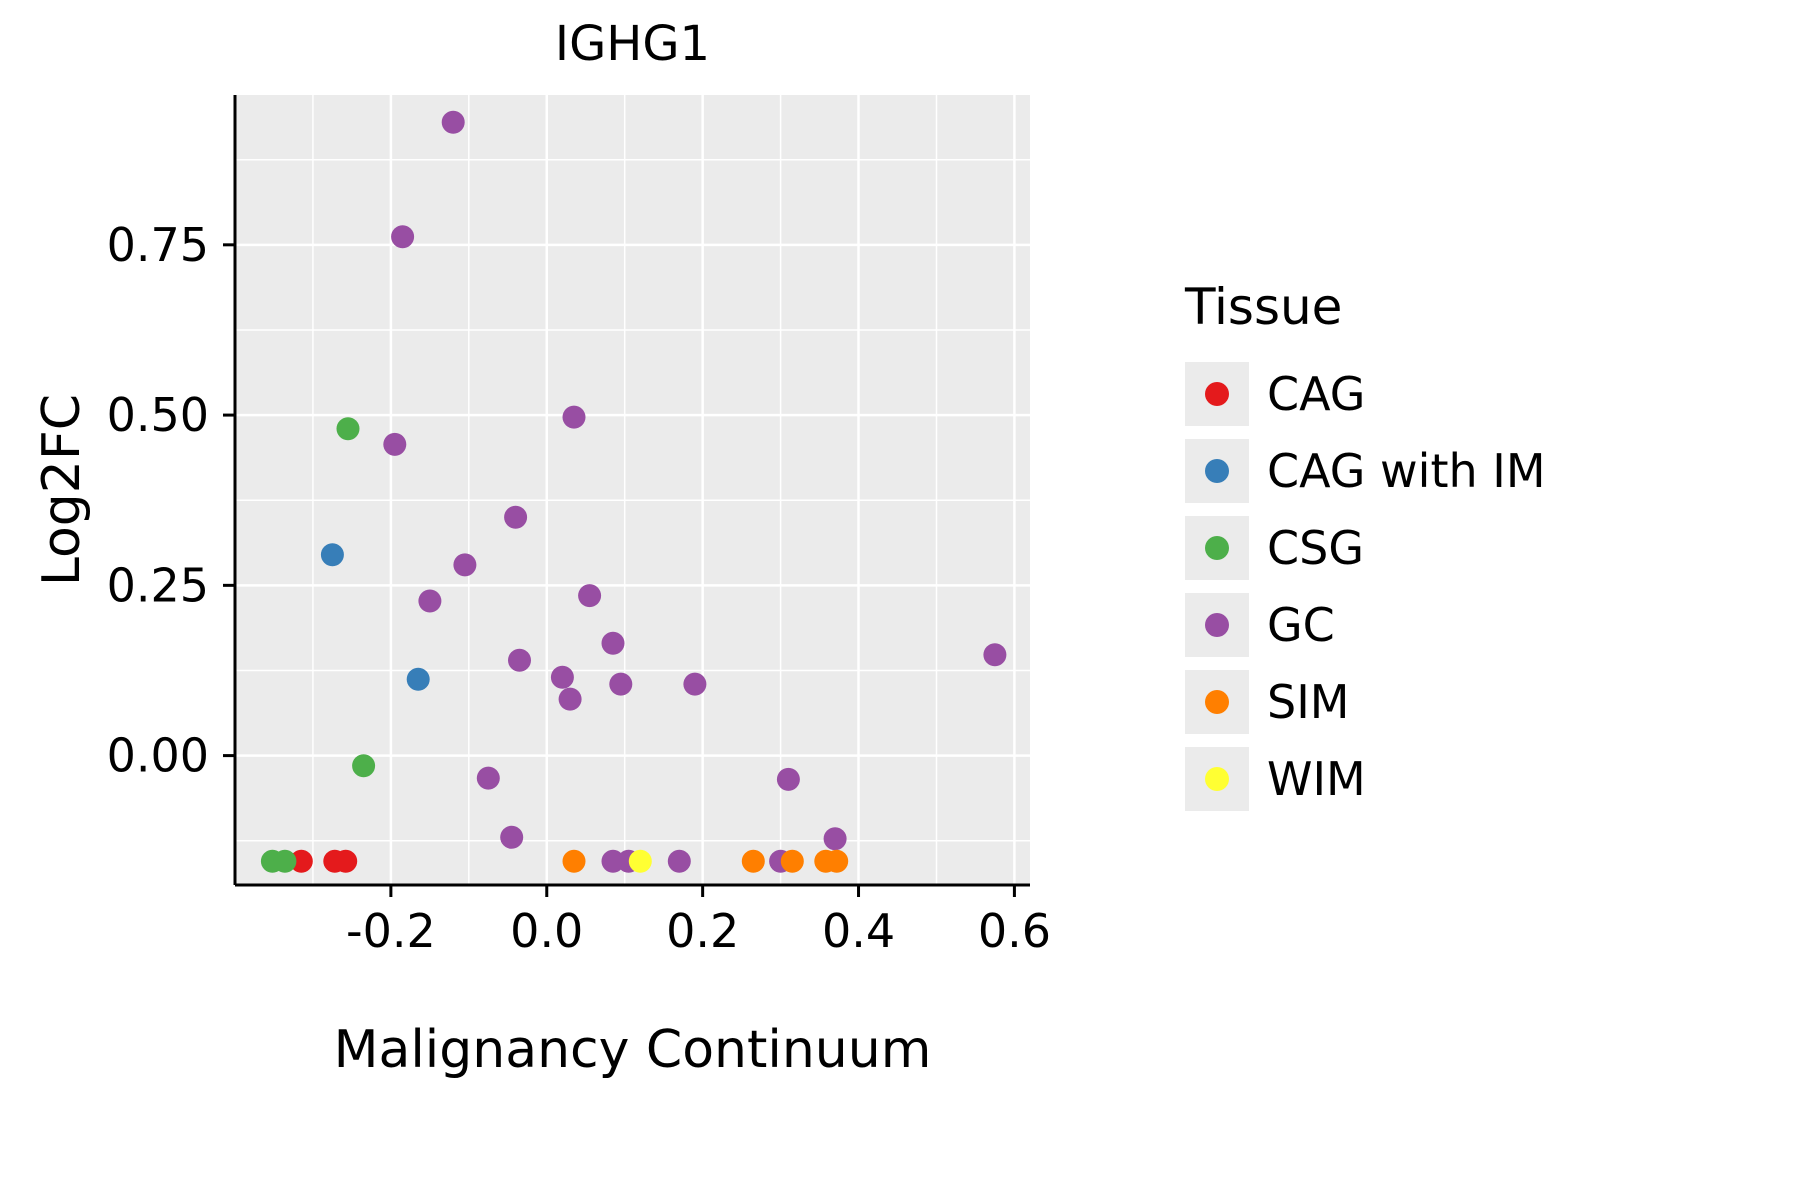  I want to click on x-tick-label: 0.6, so click(1014, 931).